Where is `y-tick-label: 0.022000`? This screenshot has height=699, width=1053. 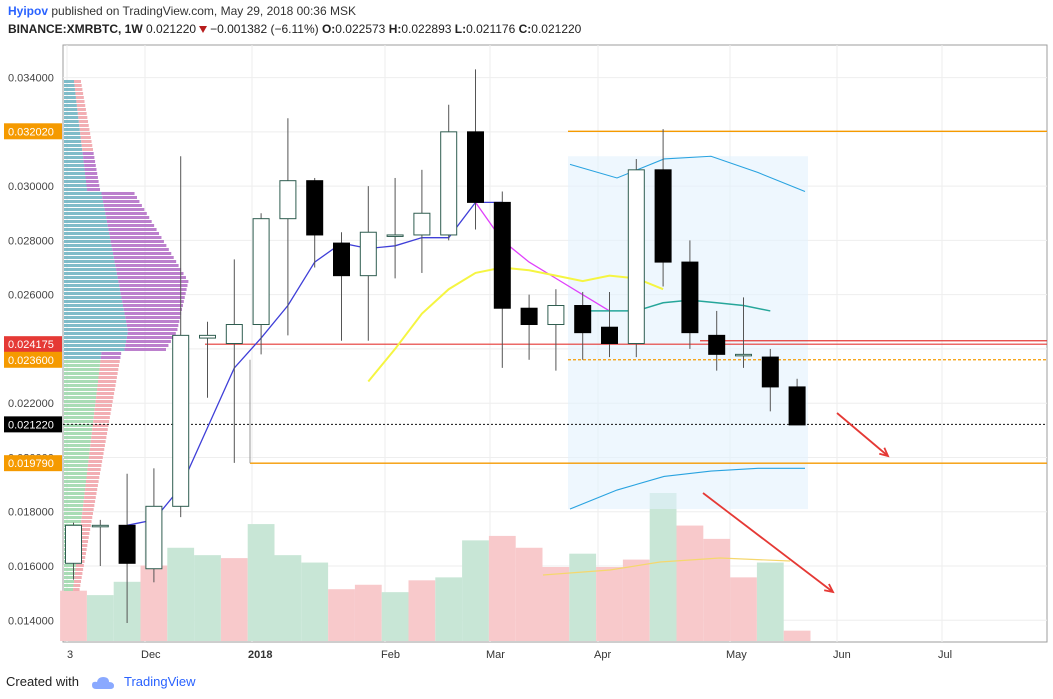
y-tick-label: 0.022000 is located at coordinates (31, 404).